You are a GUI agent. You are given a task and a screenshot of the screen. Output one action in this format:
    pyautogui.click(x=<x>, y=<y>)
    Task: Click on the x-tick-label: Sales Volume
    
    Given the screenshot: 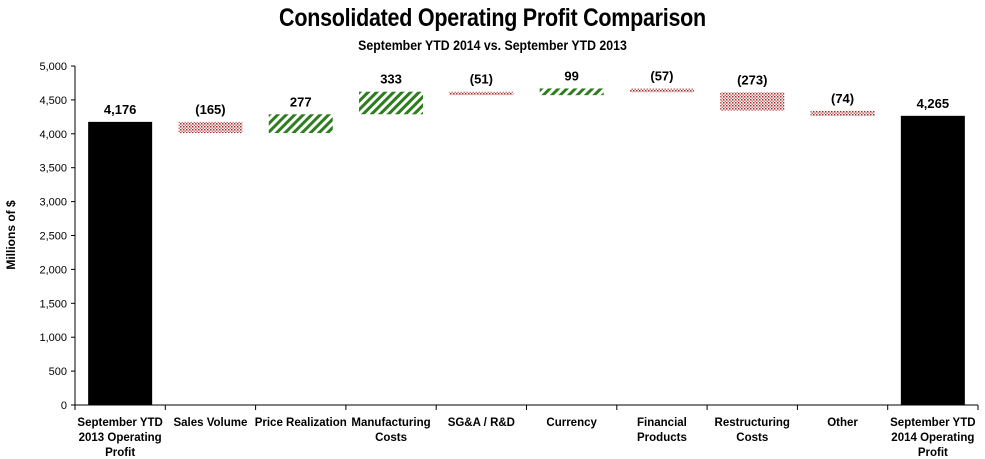 What is the action you would take?
    pyautogui.click(x=210, y=423)
    